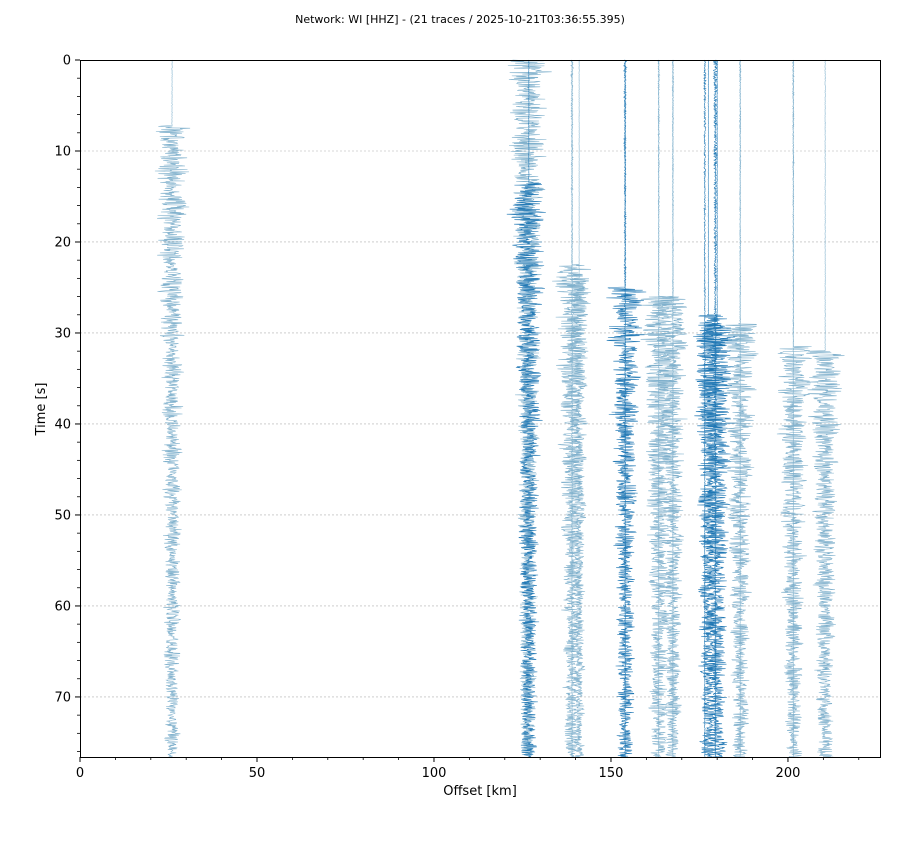 The height and width of the screenshot is (860, 920). Describe the element at coordinates (434, 773) in the screenshot. I see `x-tick-label: 100` at that location.